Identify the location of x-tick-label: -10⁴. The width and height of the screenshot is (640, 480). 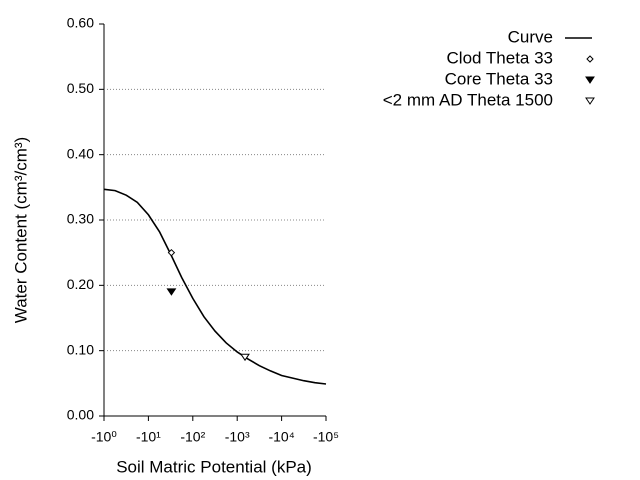
(281, 437).